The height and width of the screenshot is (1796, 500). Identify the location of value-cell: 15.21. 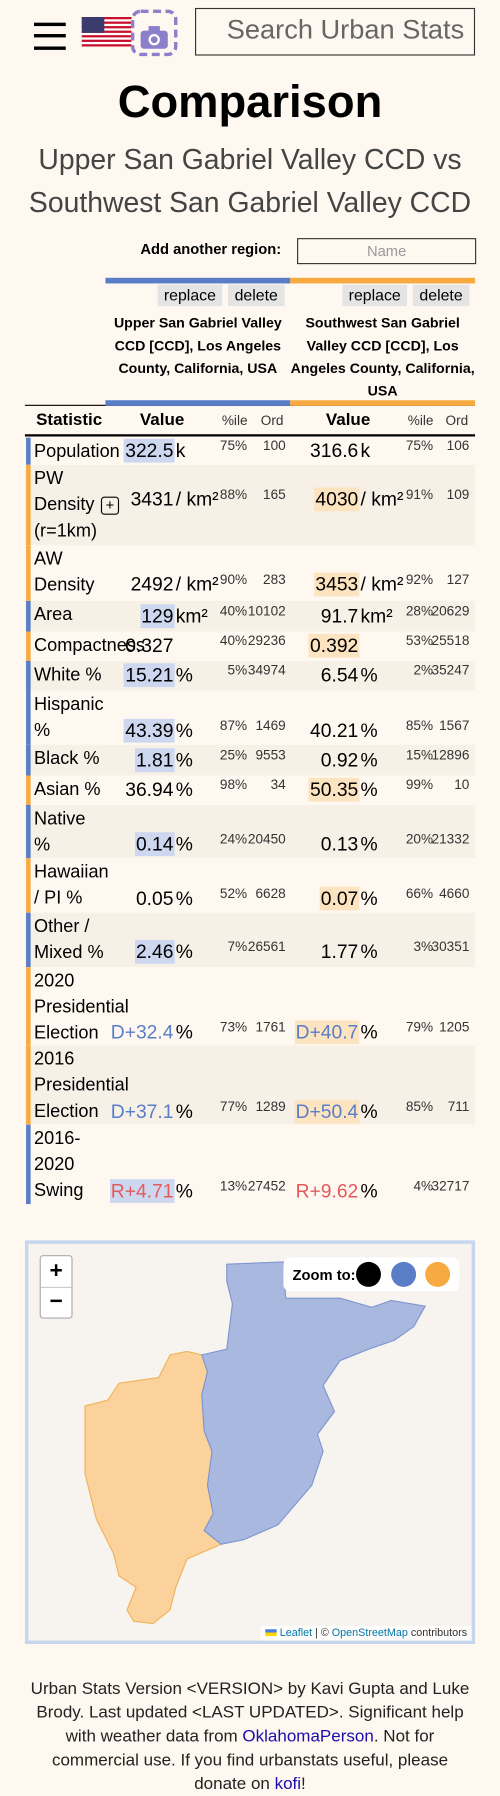
(87, 675).